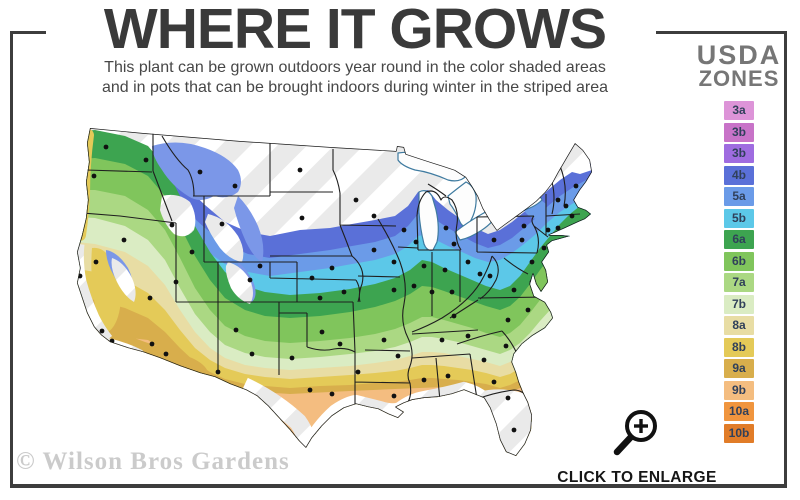 The width and height of the screenshot is (800, 500). Describe the element at coordinates (739, 239) in the screenshot. I see `zone-swatch-6: 6a` at that location.